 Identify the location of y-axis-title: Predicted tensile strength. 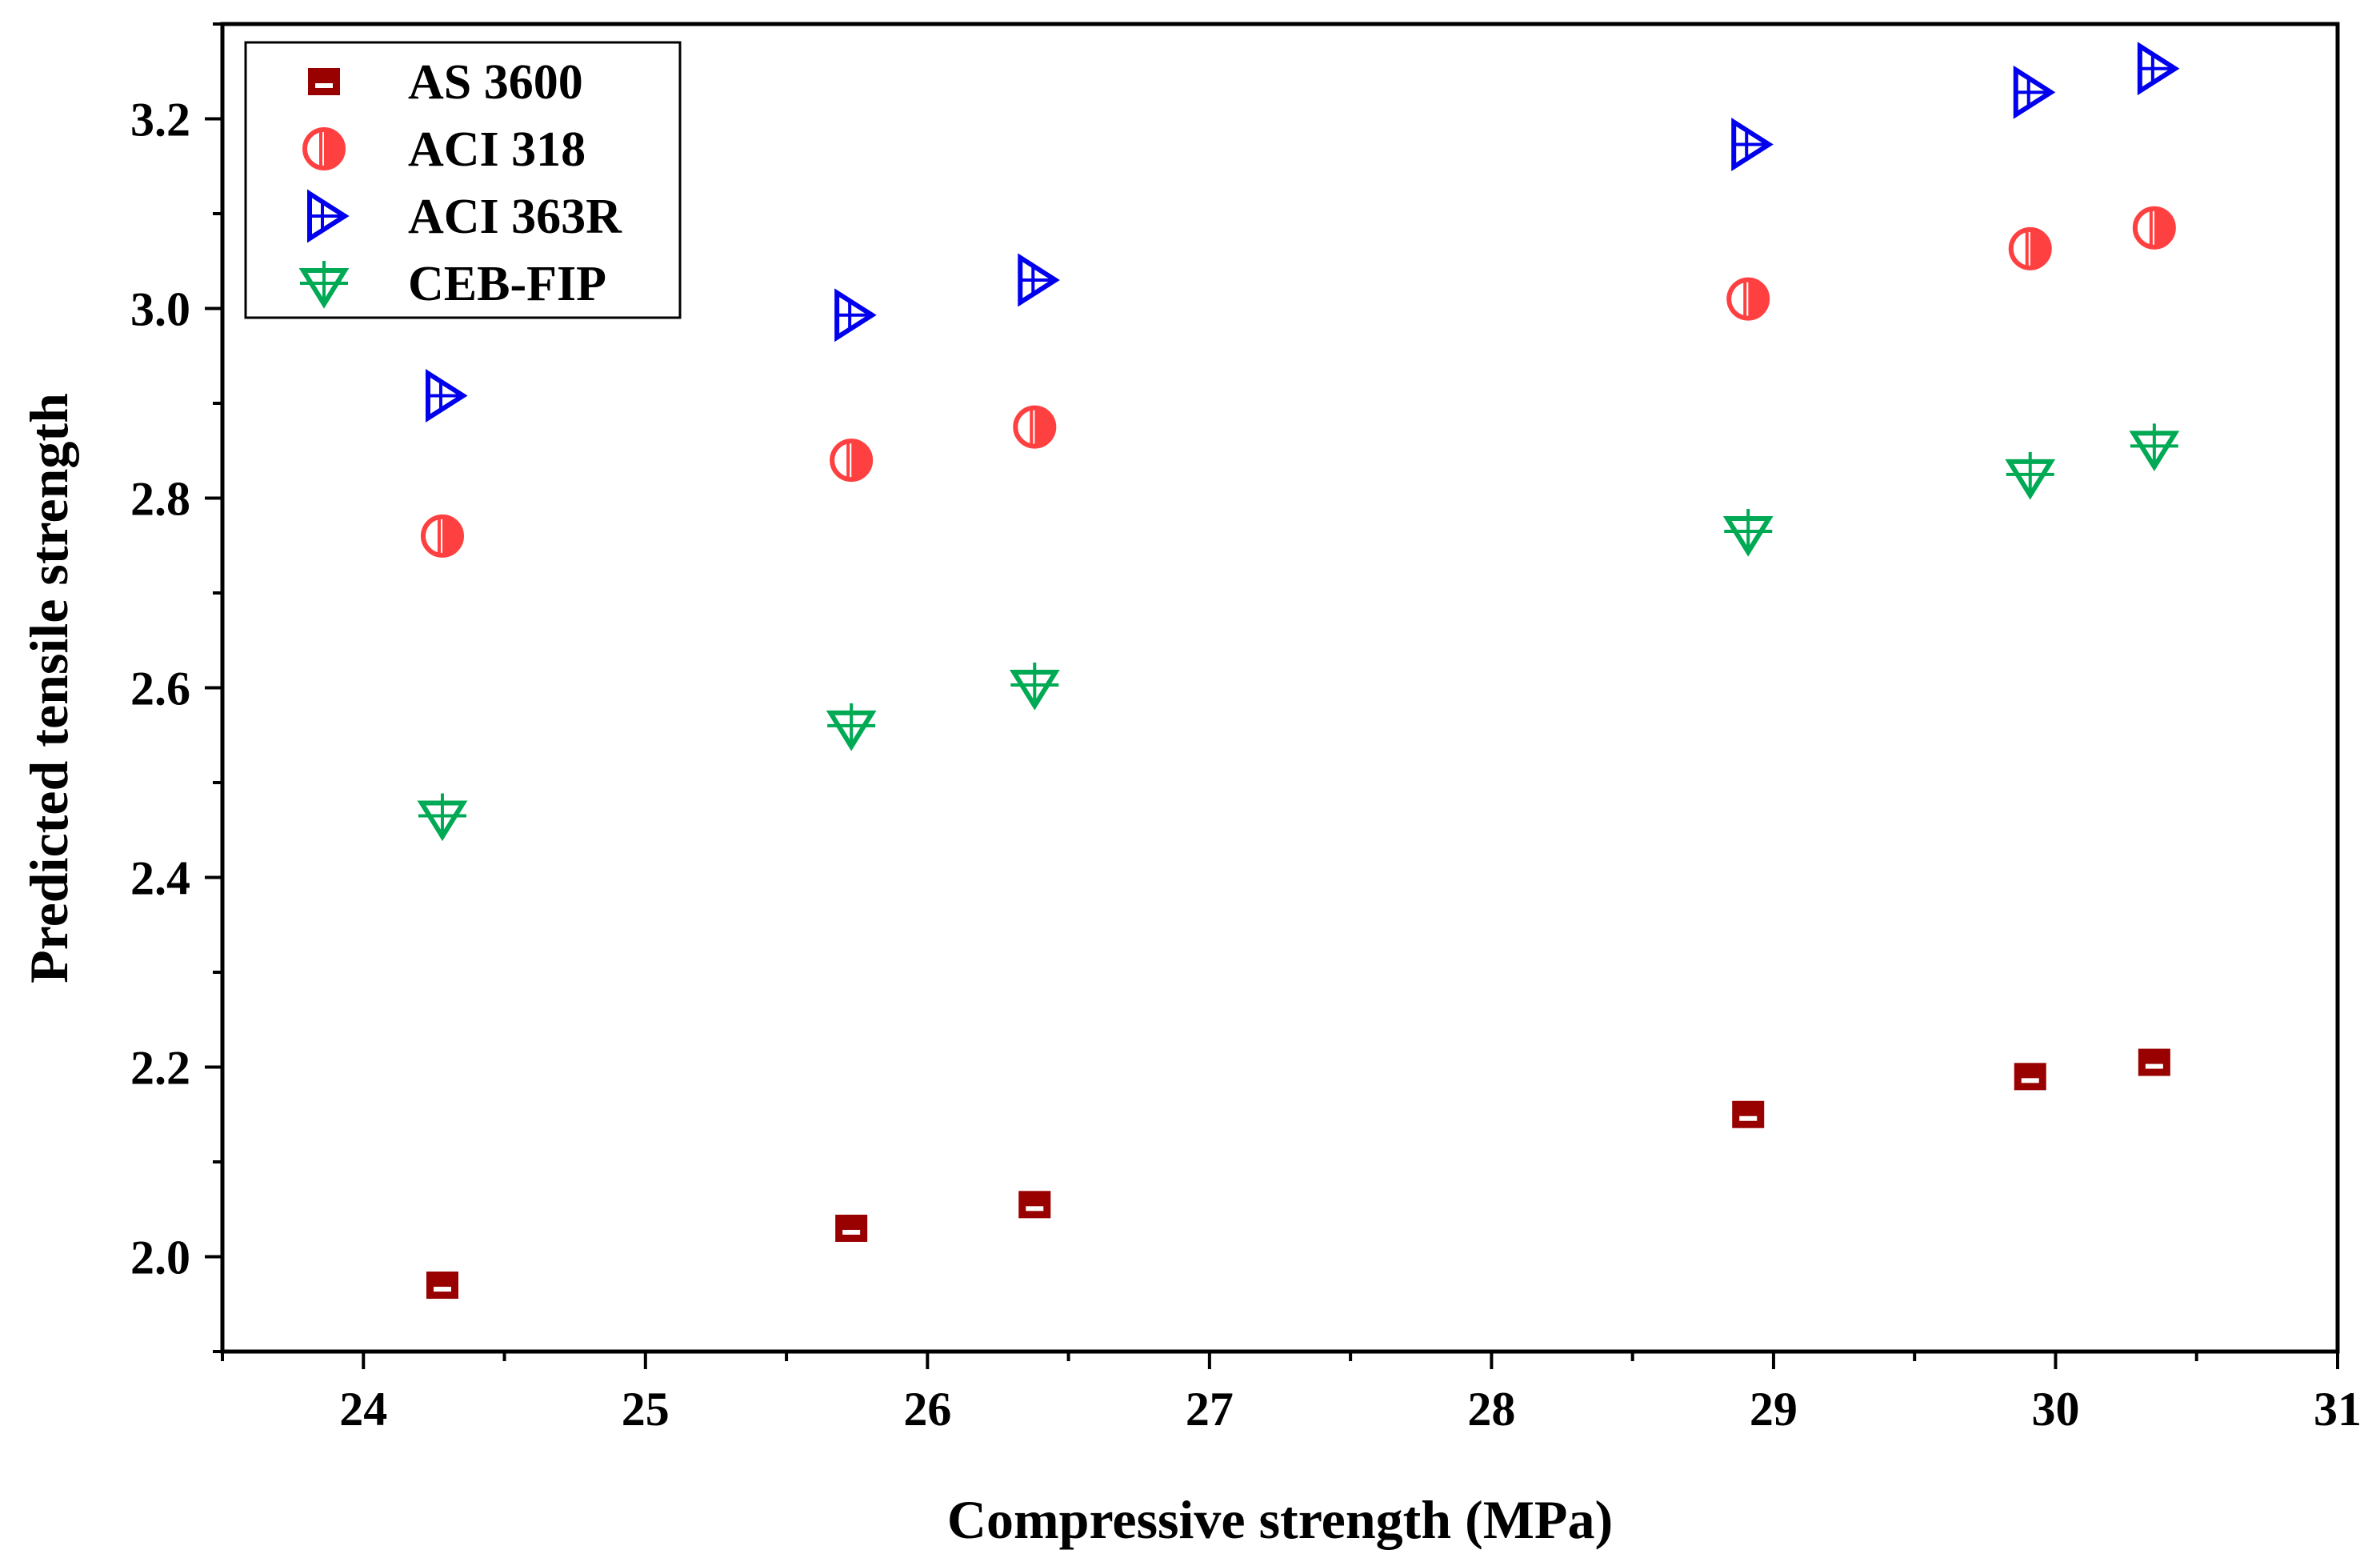
(48, 688).